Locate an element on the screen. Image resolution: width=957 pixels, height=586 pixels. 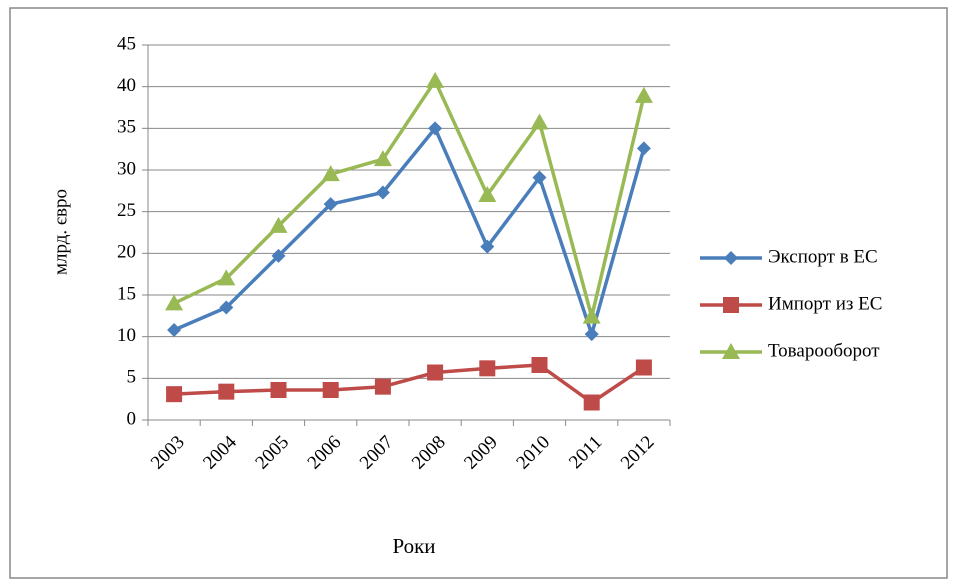
y-tick-label: 40 is located at coordinates (126, 85).